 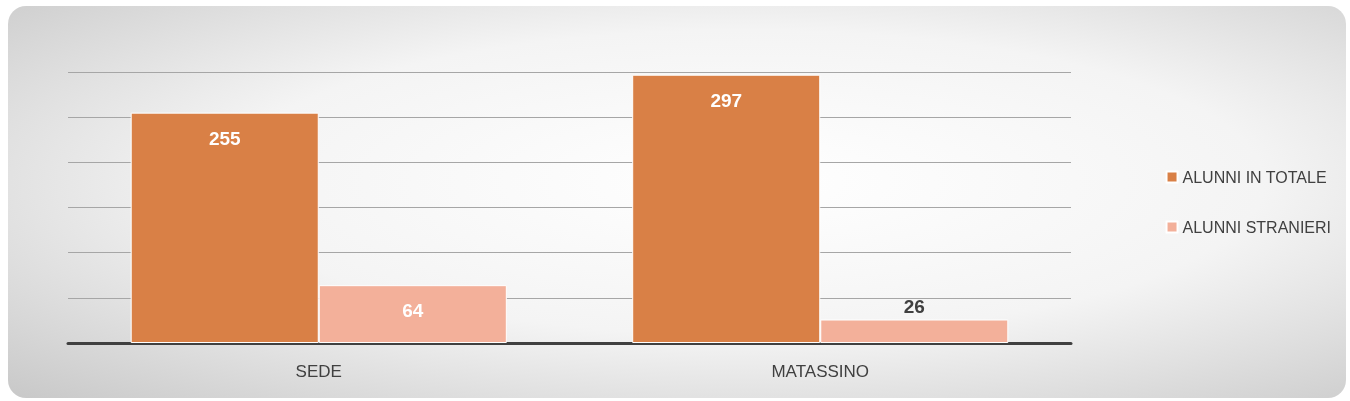 I want to click on data-label: 297, so click(x=726, y=100).